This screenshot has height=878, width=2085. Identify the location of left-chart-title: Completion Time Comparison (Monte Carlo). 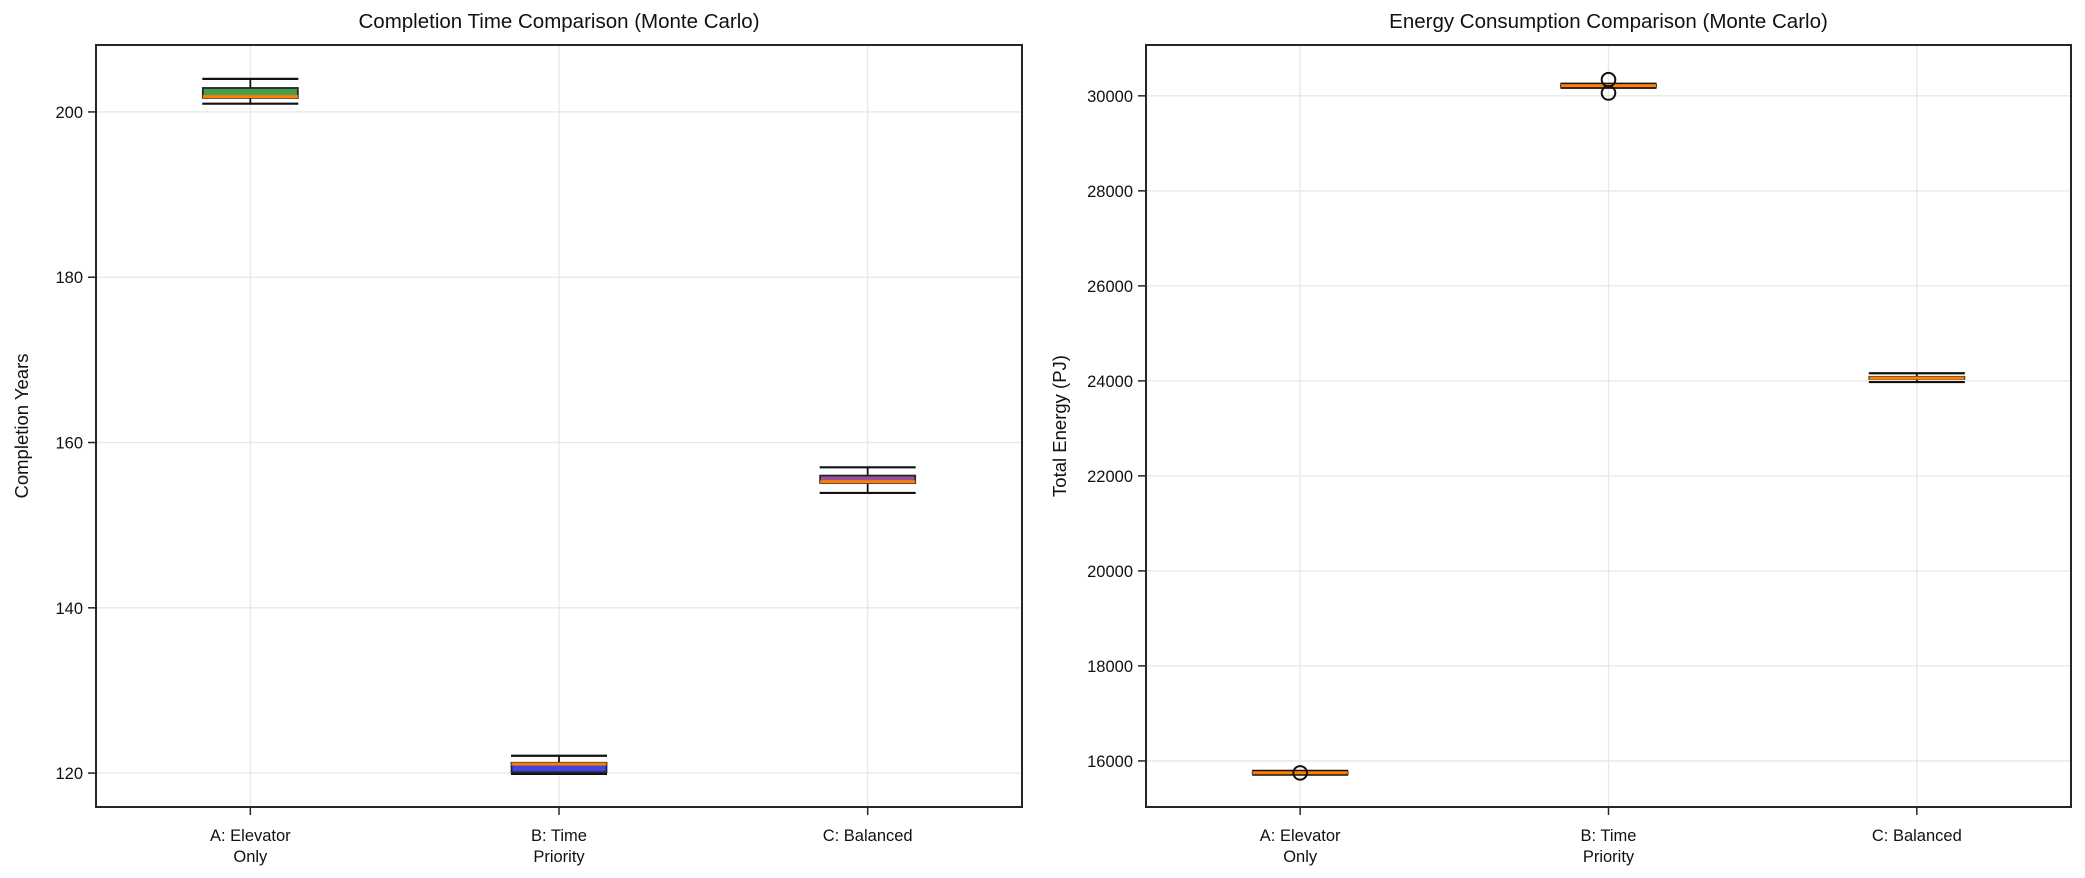
(559, 21).